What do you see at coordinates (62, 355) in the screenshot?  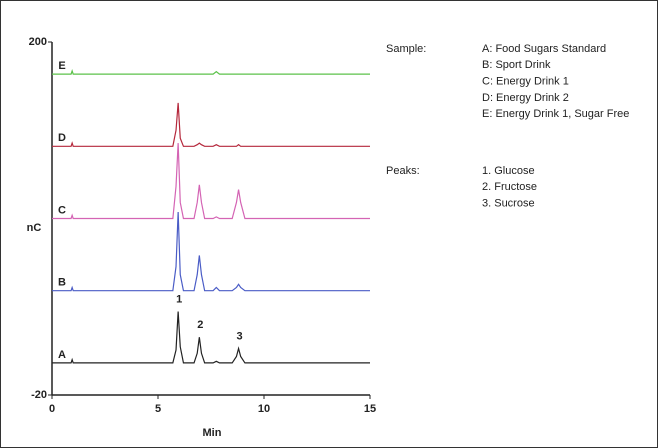 I see `trace-label: A` at bounding box center [62, 355].